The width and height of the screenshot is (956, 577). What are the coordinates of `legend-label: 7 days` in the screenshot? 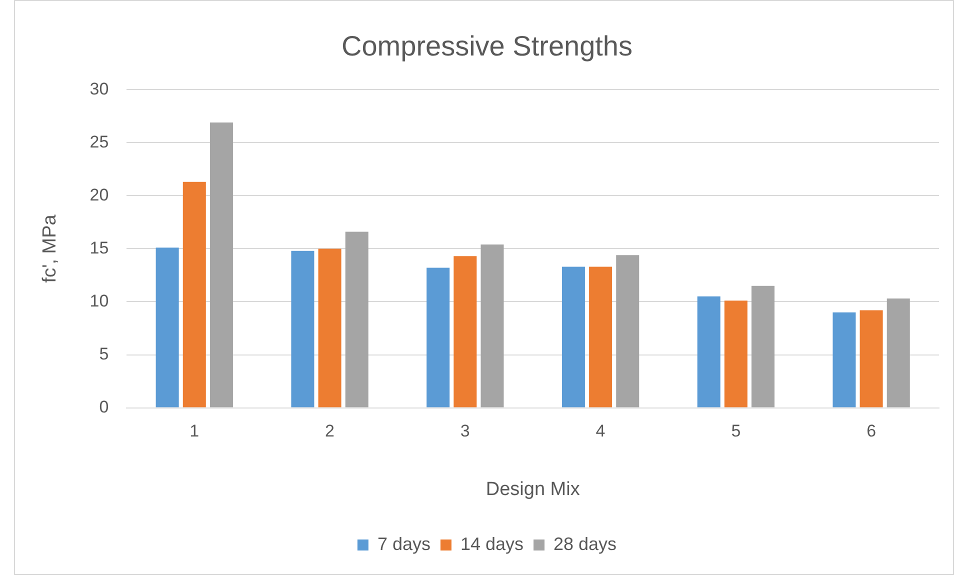 It's located at (403, 544).